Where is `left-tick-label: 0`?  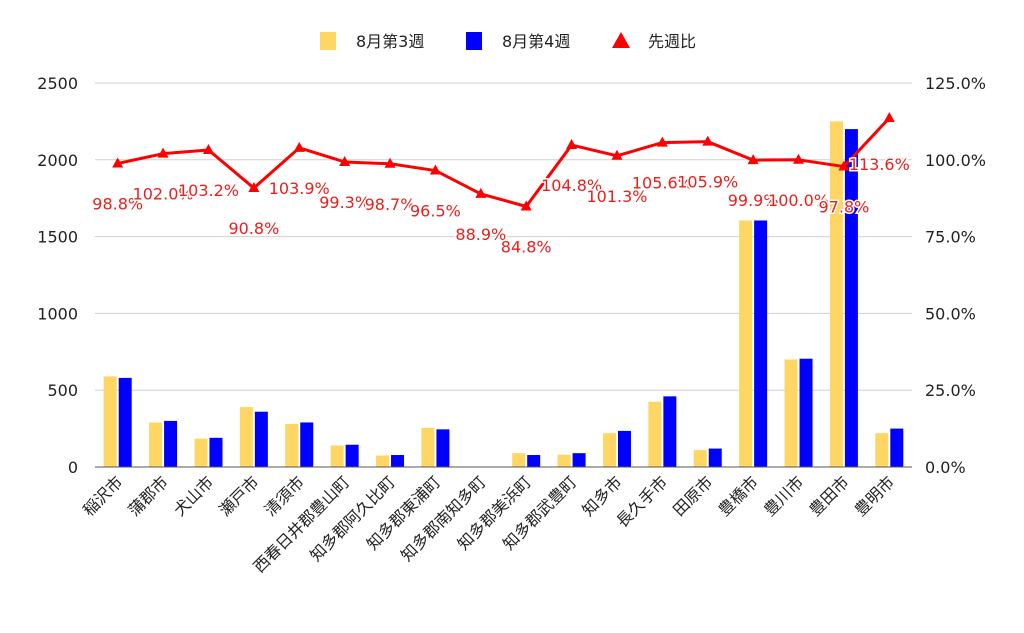 left-tick-label: 0 is located at coordinates (73, 467).